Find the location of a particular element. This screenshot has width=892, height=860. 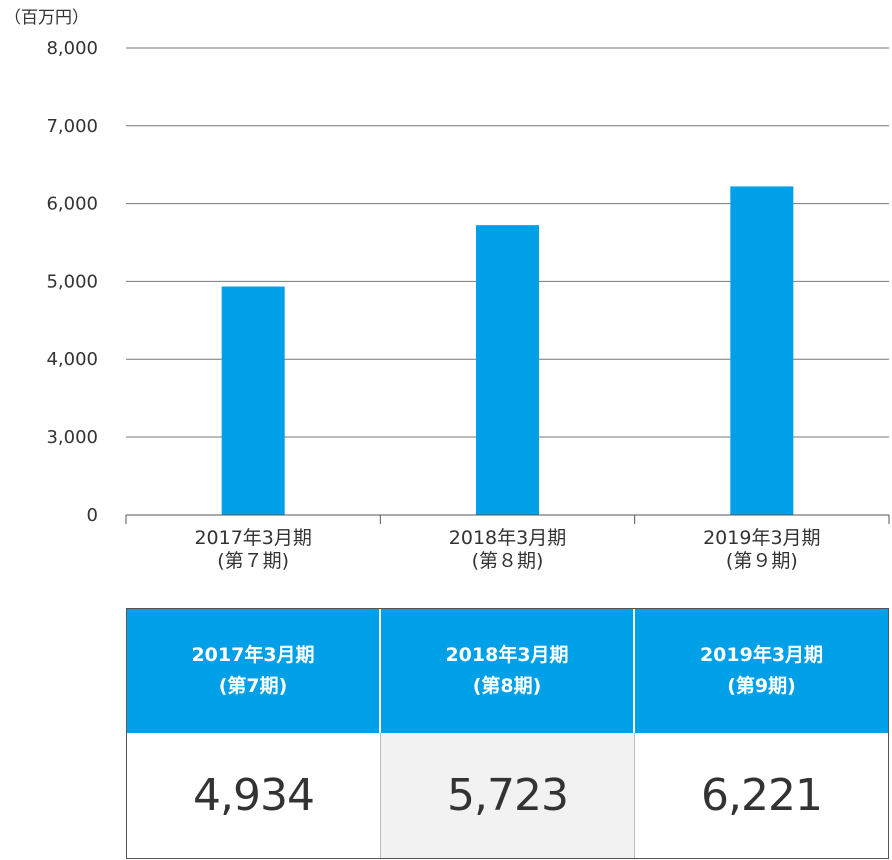

y-tick-label: 3,000 is located at coordinates (72, 437).